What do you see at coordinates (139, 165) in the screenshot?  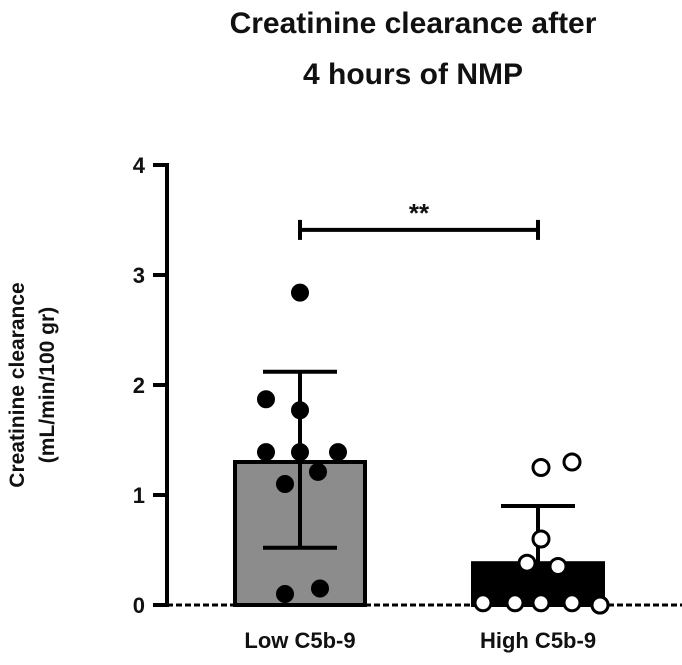 I see `y-tick-label-4: 4` at bounding box center [139, 165].